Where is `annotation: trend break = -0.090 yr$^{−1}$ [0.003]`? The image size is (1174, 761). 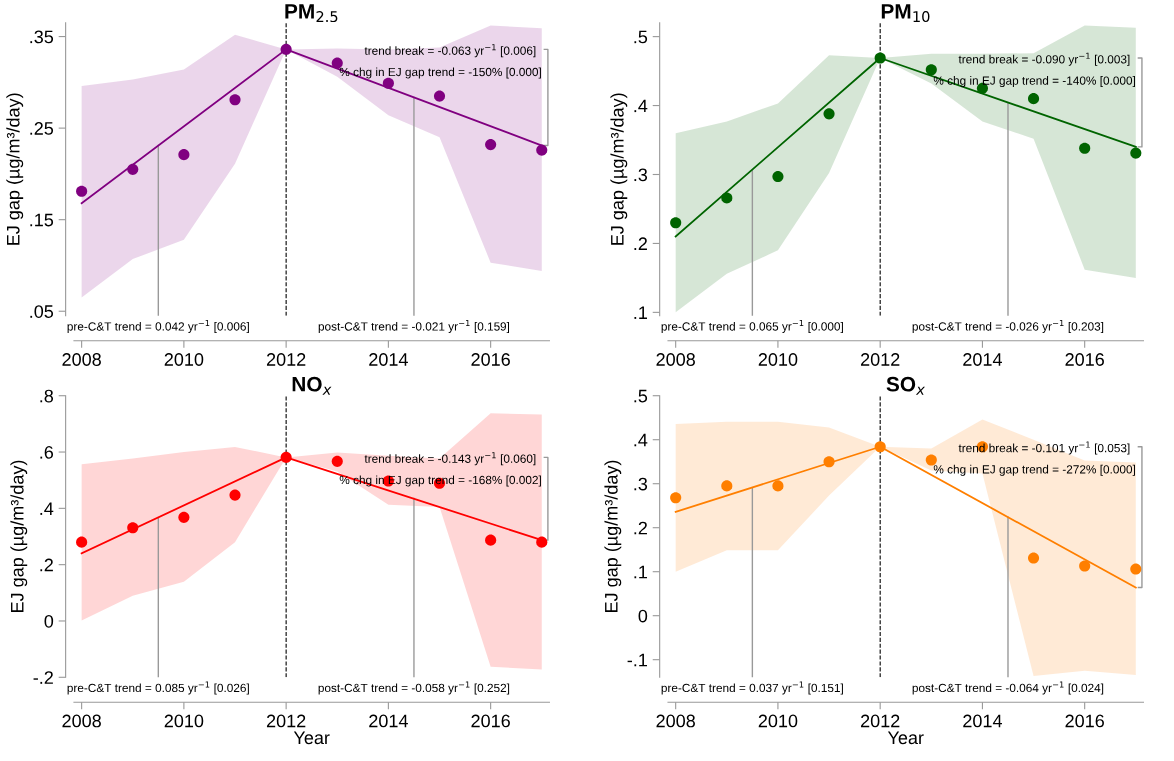 annotation: trend break = -0.090 yr$^{−1}$ [0.003] is located at coordinates (1044, 59).